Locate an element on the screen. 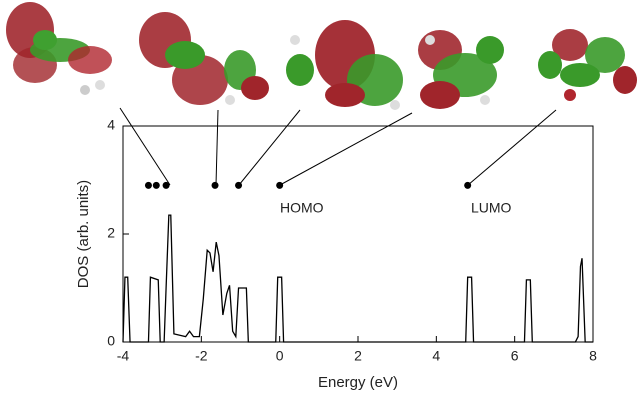 The image size is (642, 399). x-tick-label: 0 is located at coordinates (280, 356).